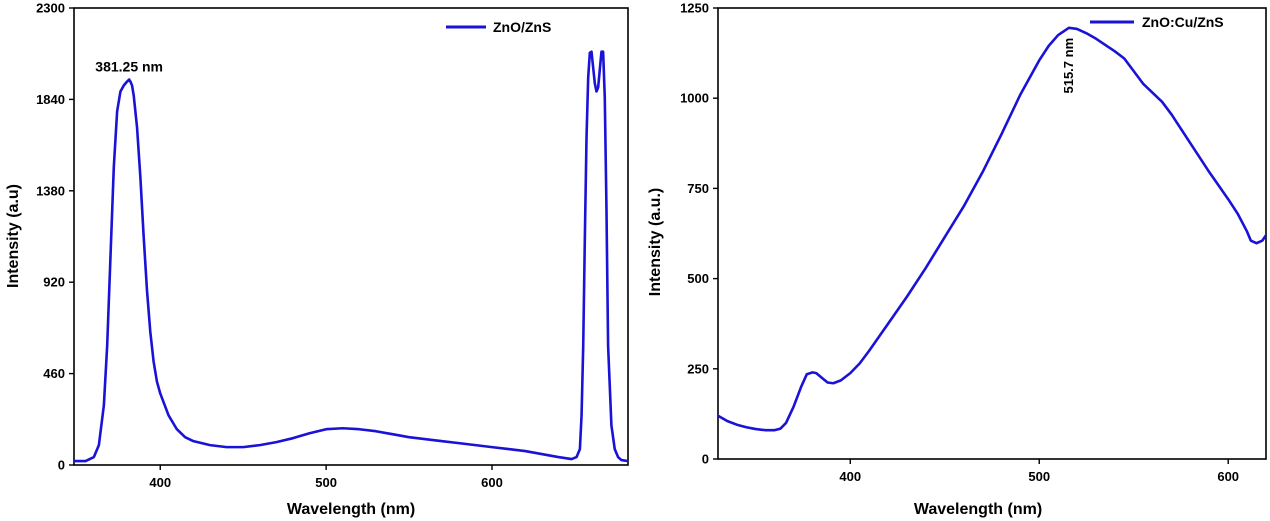  Describe the element at coordinates (694, 98) in the screenshot. I see `y-tick-label: 1000` at that location.